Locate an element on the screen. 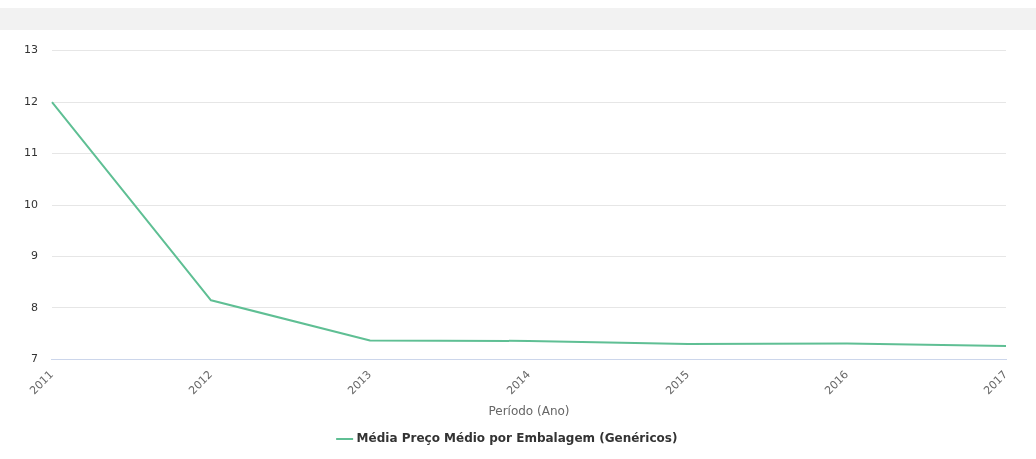 This screenshot has height=459, width=1036. legend-label: Média Preço Médio por Embalagem (Genéricos) is located at coordinates (517, 438).